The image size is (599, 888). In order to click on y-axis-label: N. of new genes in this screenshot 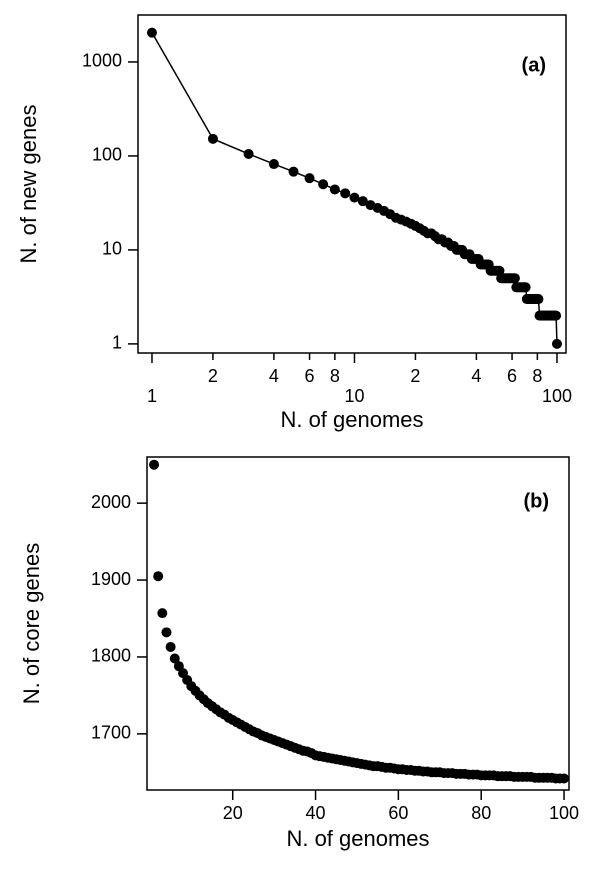, I will do `click(28, 184)`.